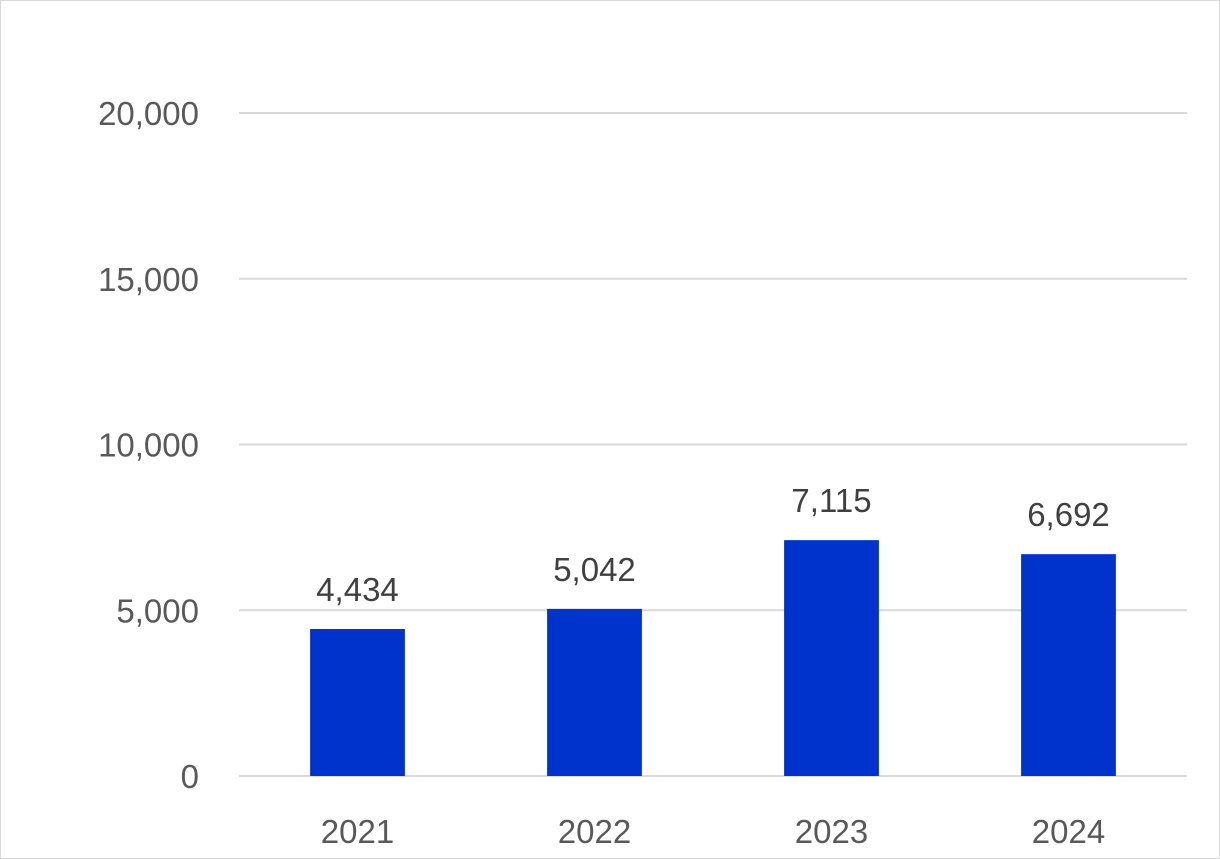  What do you see at coordinates (157, 610) in the screenshot?
I see `y-tick-label: 5,000` at bounding box center [157, 610].